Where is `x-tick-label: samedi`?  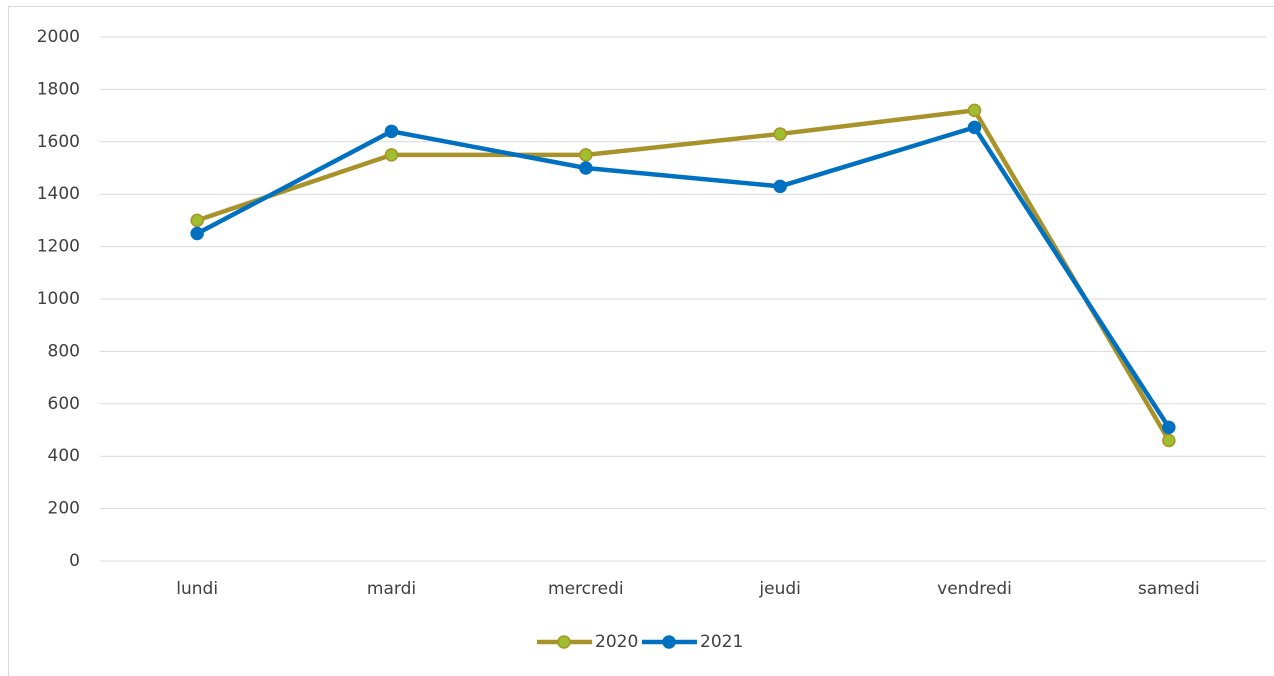
x-tick-label: samedi is located at coordinates (1169, 589).